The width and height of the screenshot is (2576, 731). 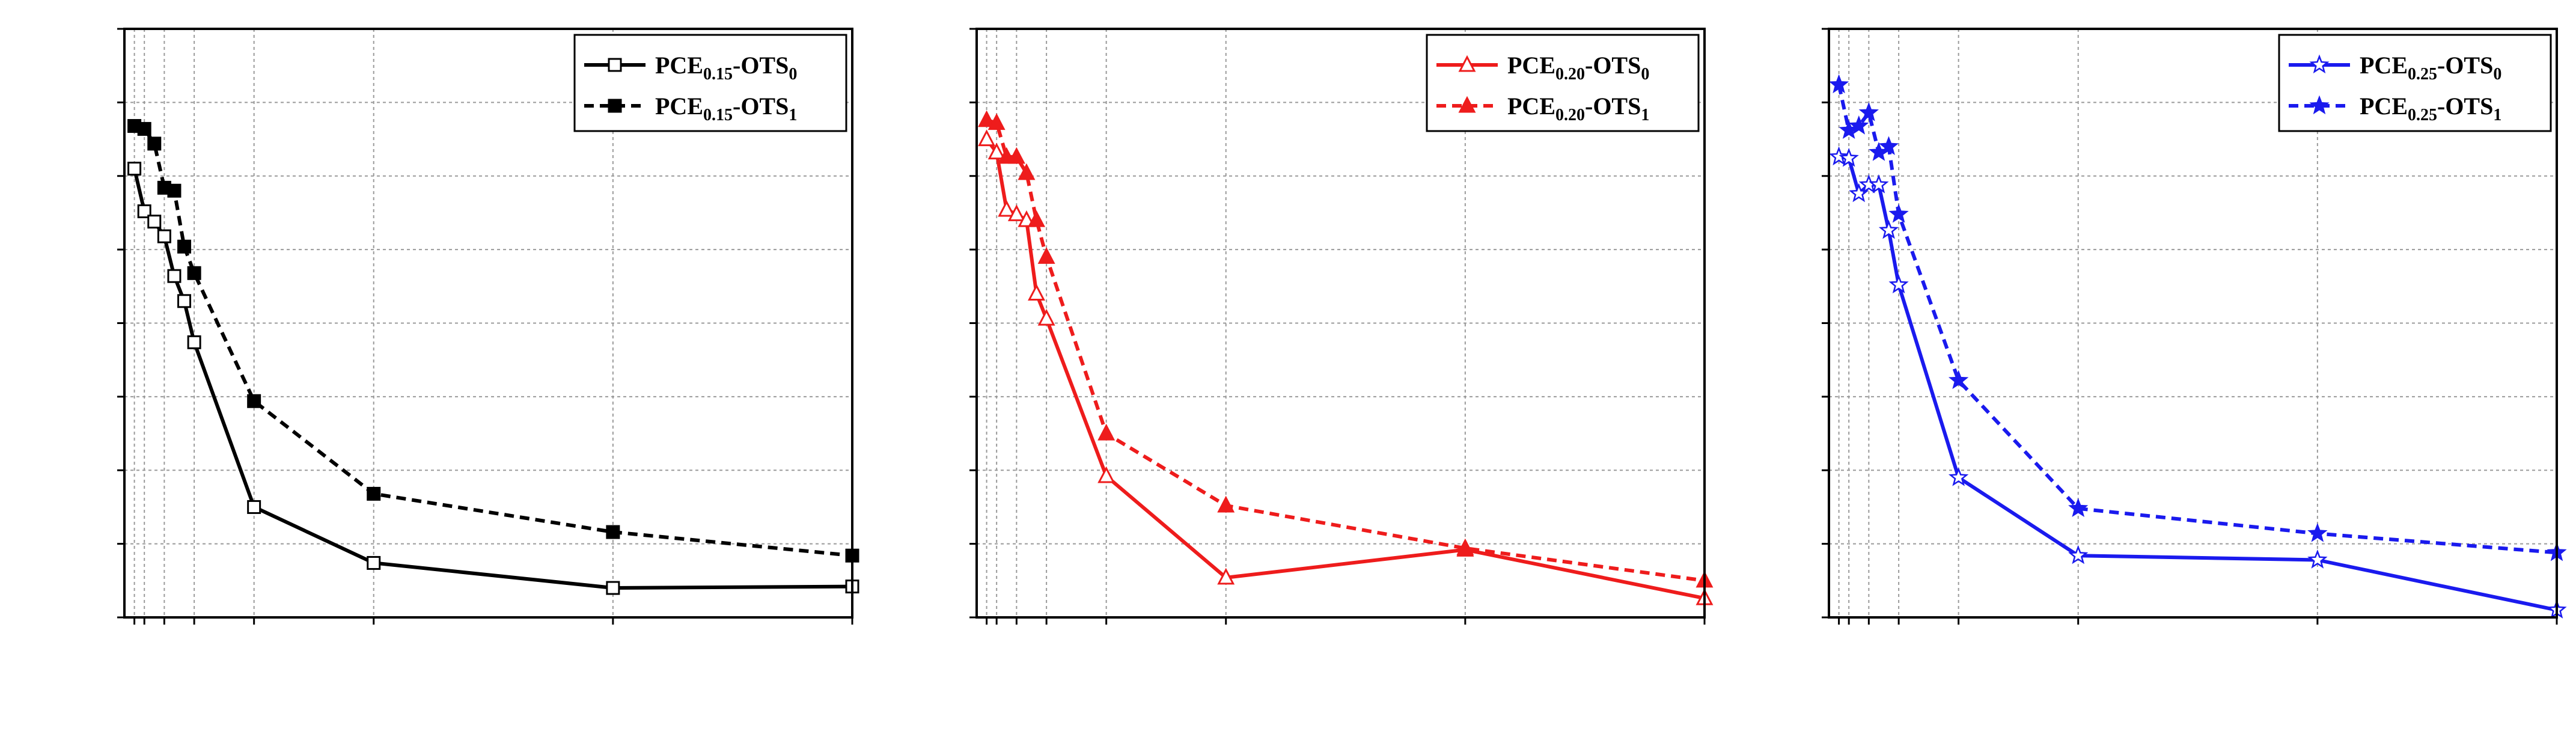 I want to click on legend-label: PCE0.15-OTS1, so click(x=726, y=108).